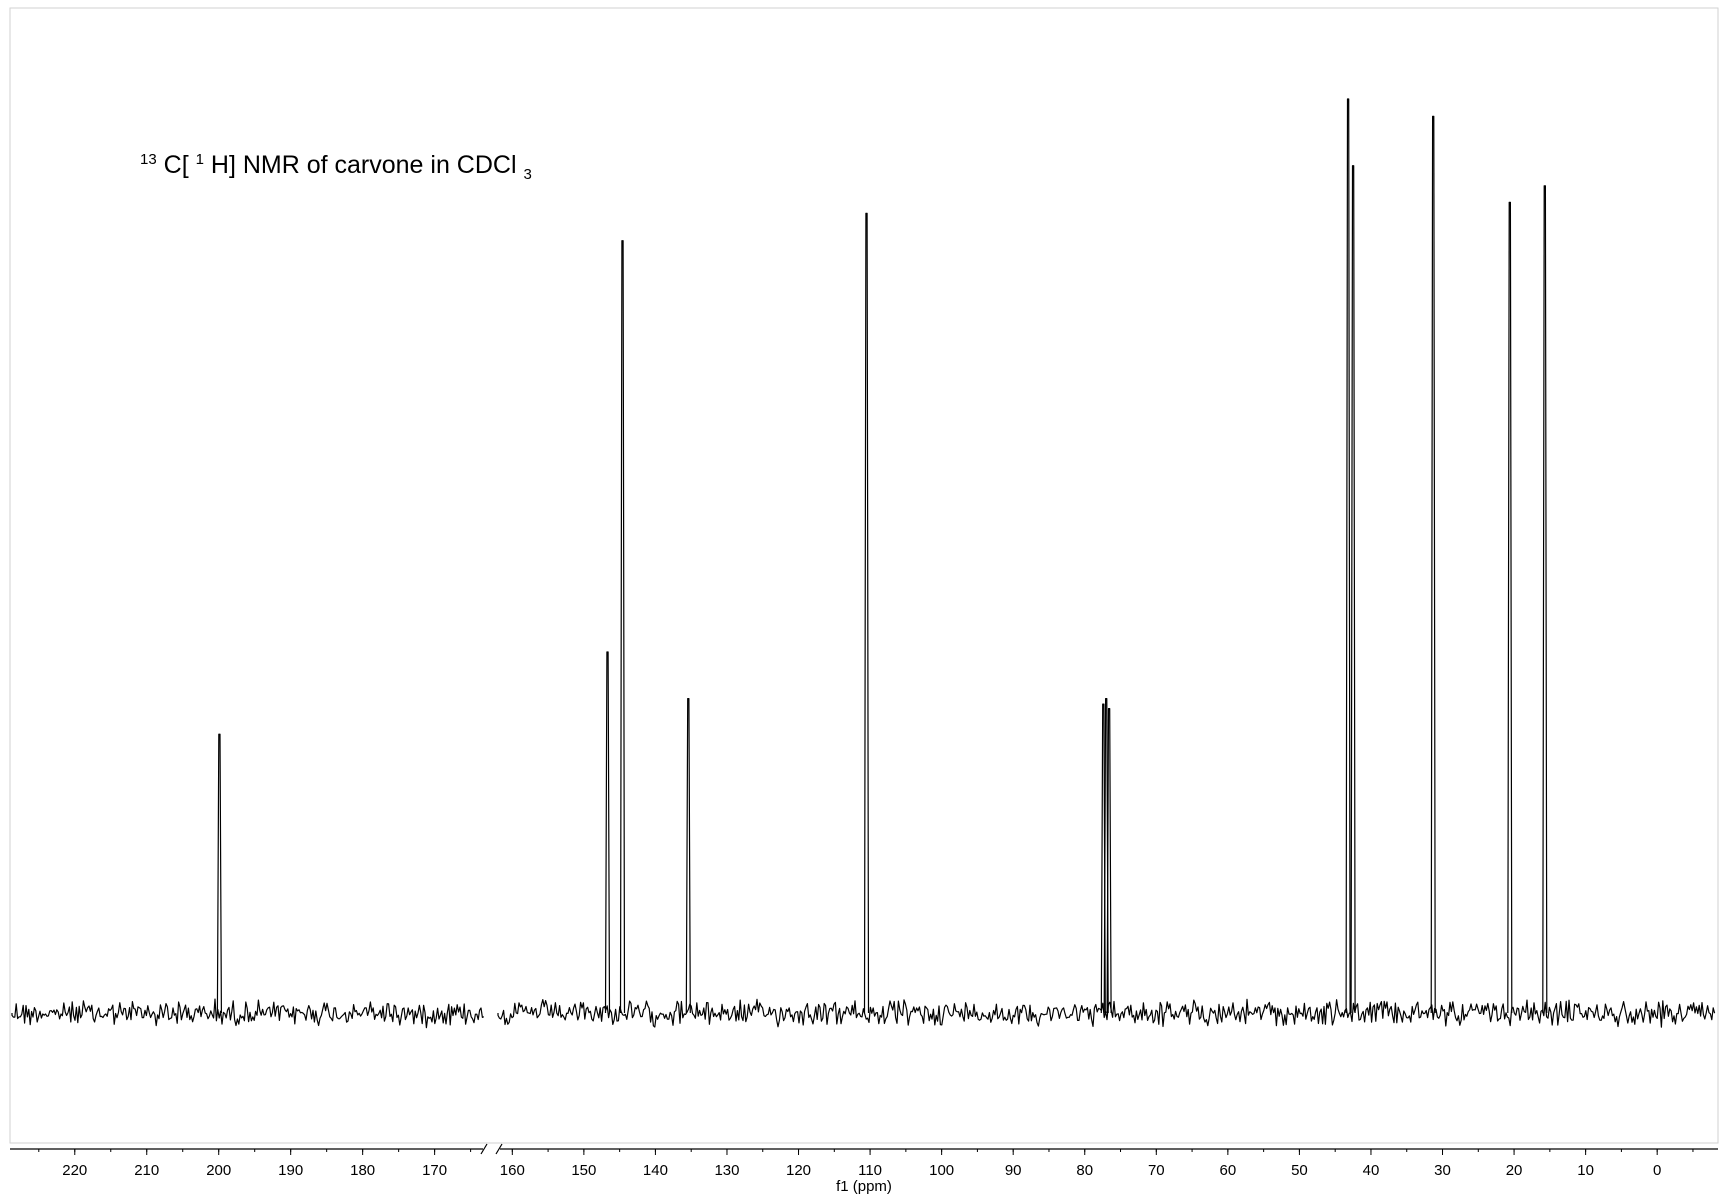 This screenshot has height=1194, width=1726. I want to click on peak-135.4, so click(688, 856).